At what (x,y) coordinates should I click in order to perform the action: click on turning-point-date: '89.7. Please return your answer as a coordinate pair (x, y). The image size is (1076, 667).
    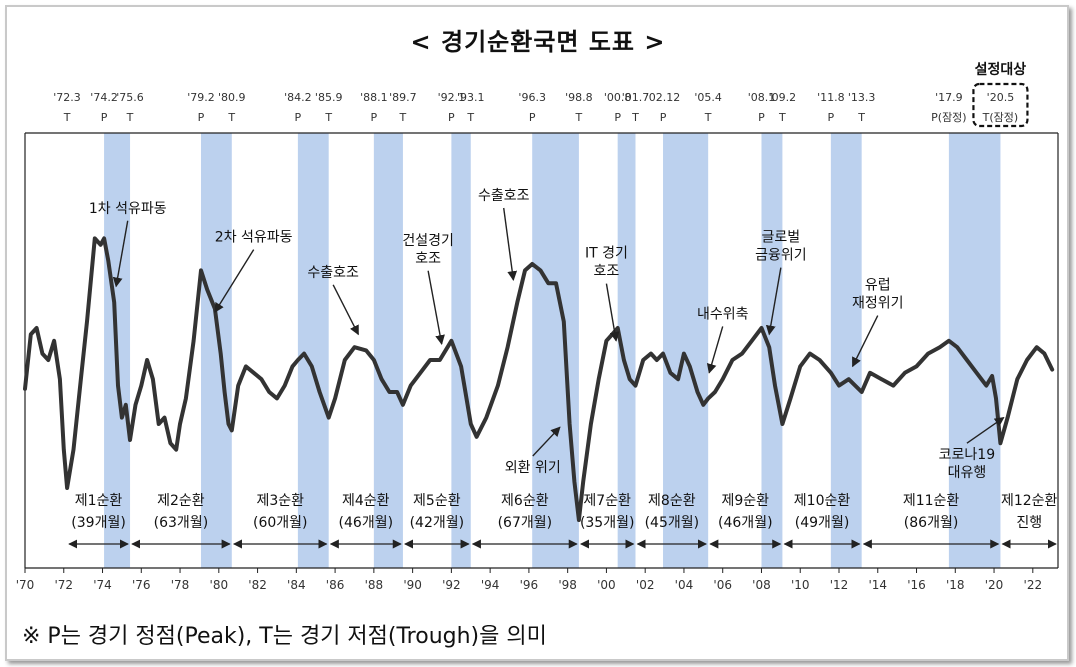
    Looking at the image, I should click on (403, 97).